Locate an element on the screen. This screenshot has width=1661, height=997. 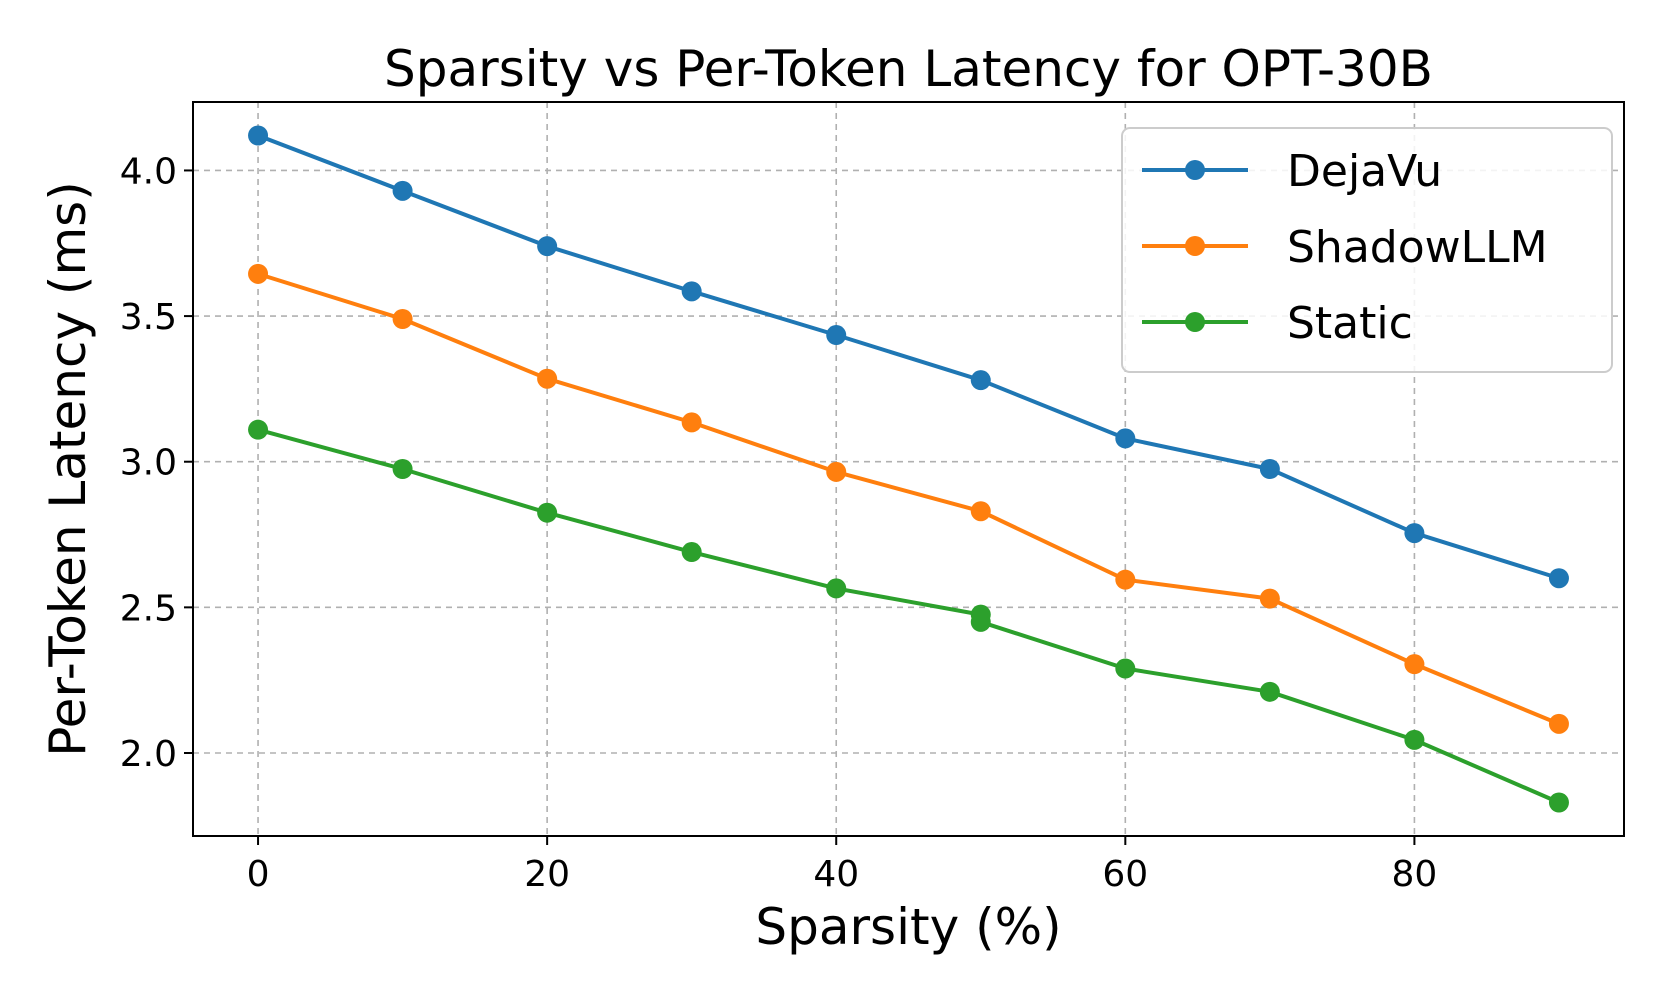
legend-item-dejavu: DejaVu is located at coordinates (1292, 171).